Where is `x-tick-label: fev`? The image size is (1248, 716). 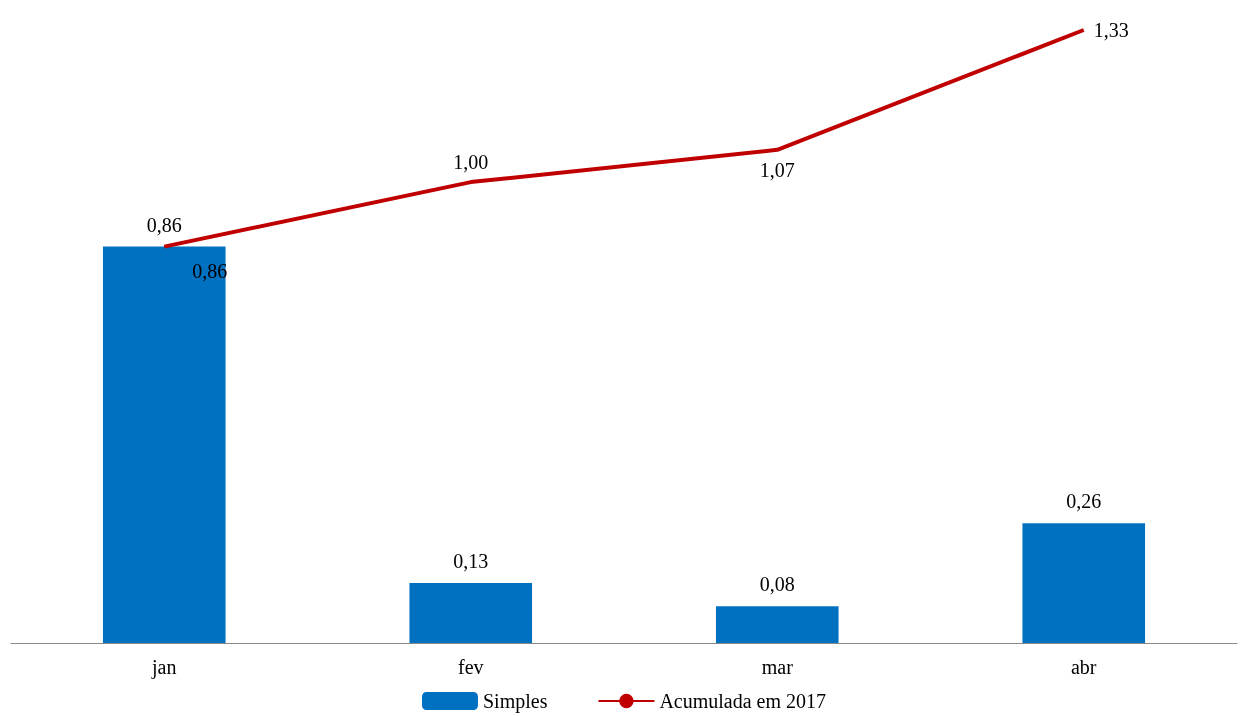 x-tick-label: fev is located at coordinates (470, 667).